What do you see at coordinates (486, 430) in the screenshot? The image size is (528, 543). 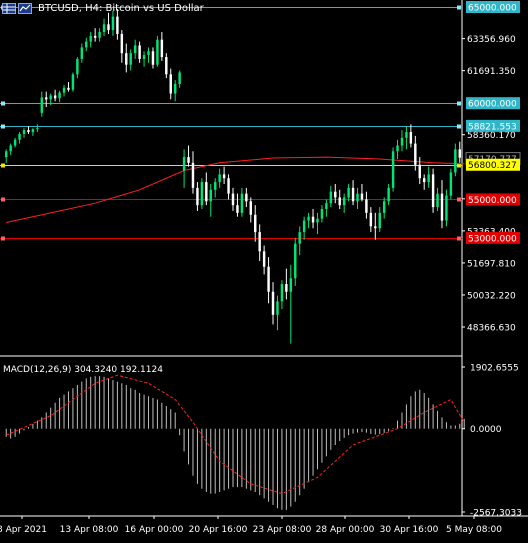 I see `macd-axis-label: 0.0000` at bounding box center [486, 430].